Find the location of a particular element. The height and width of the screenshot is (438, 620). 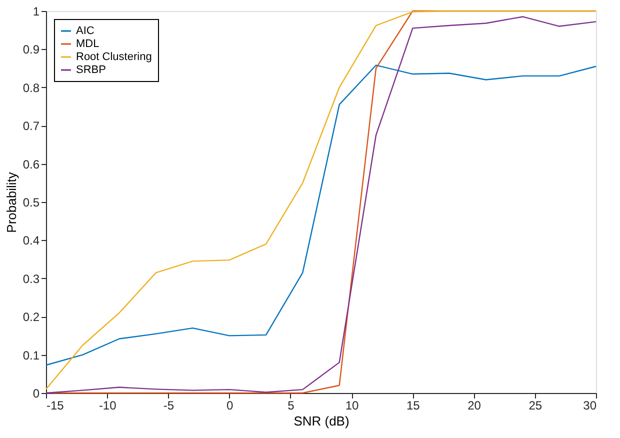

x-tick-label: 15 is located at coordinates (413, 405).